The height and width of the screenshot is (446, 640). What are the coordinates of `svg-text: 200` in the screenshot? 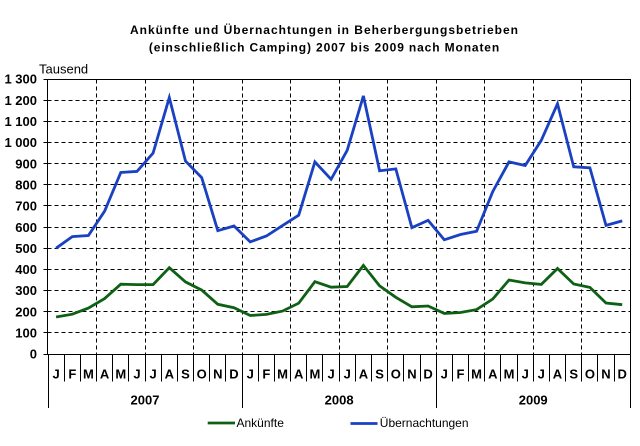 It's located at (26, 311).